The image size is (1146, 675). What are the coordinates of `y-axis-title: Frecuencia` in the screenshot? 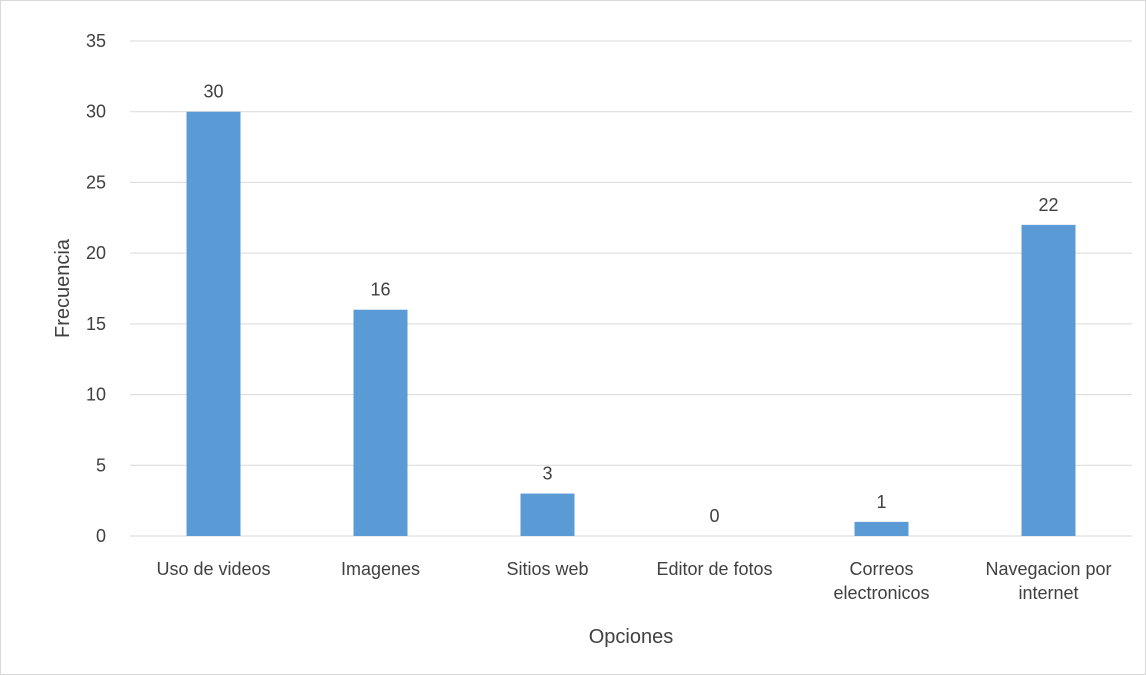 It's located at (63, 288).